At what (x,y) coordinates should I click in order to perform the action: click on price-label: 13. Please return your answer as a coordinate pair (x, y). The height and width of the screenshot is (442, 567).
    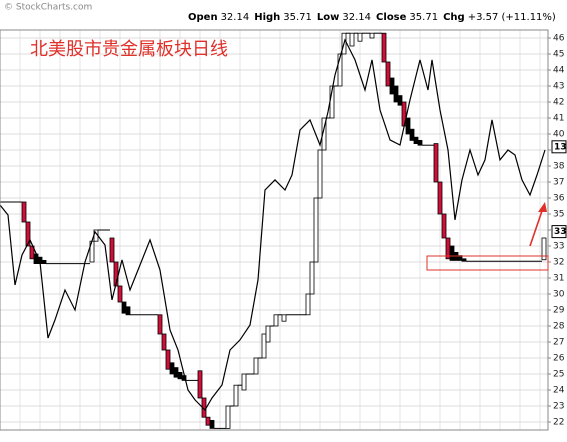
    Looking at the image, I should click on (560, 147).